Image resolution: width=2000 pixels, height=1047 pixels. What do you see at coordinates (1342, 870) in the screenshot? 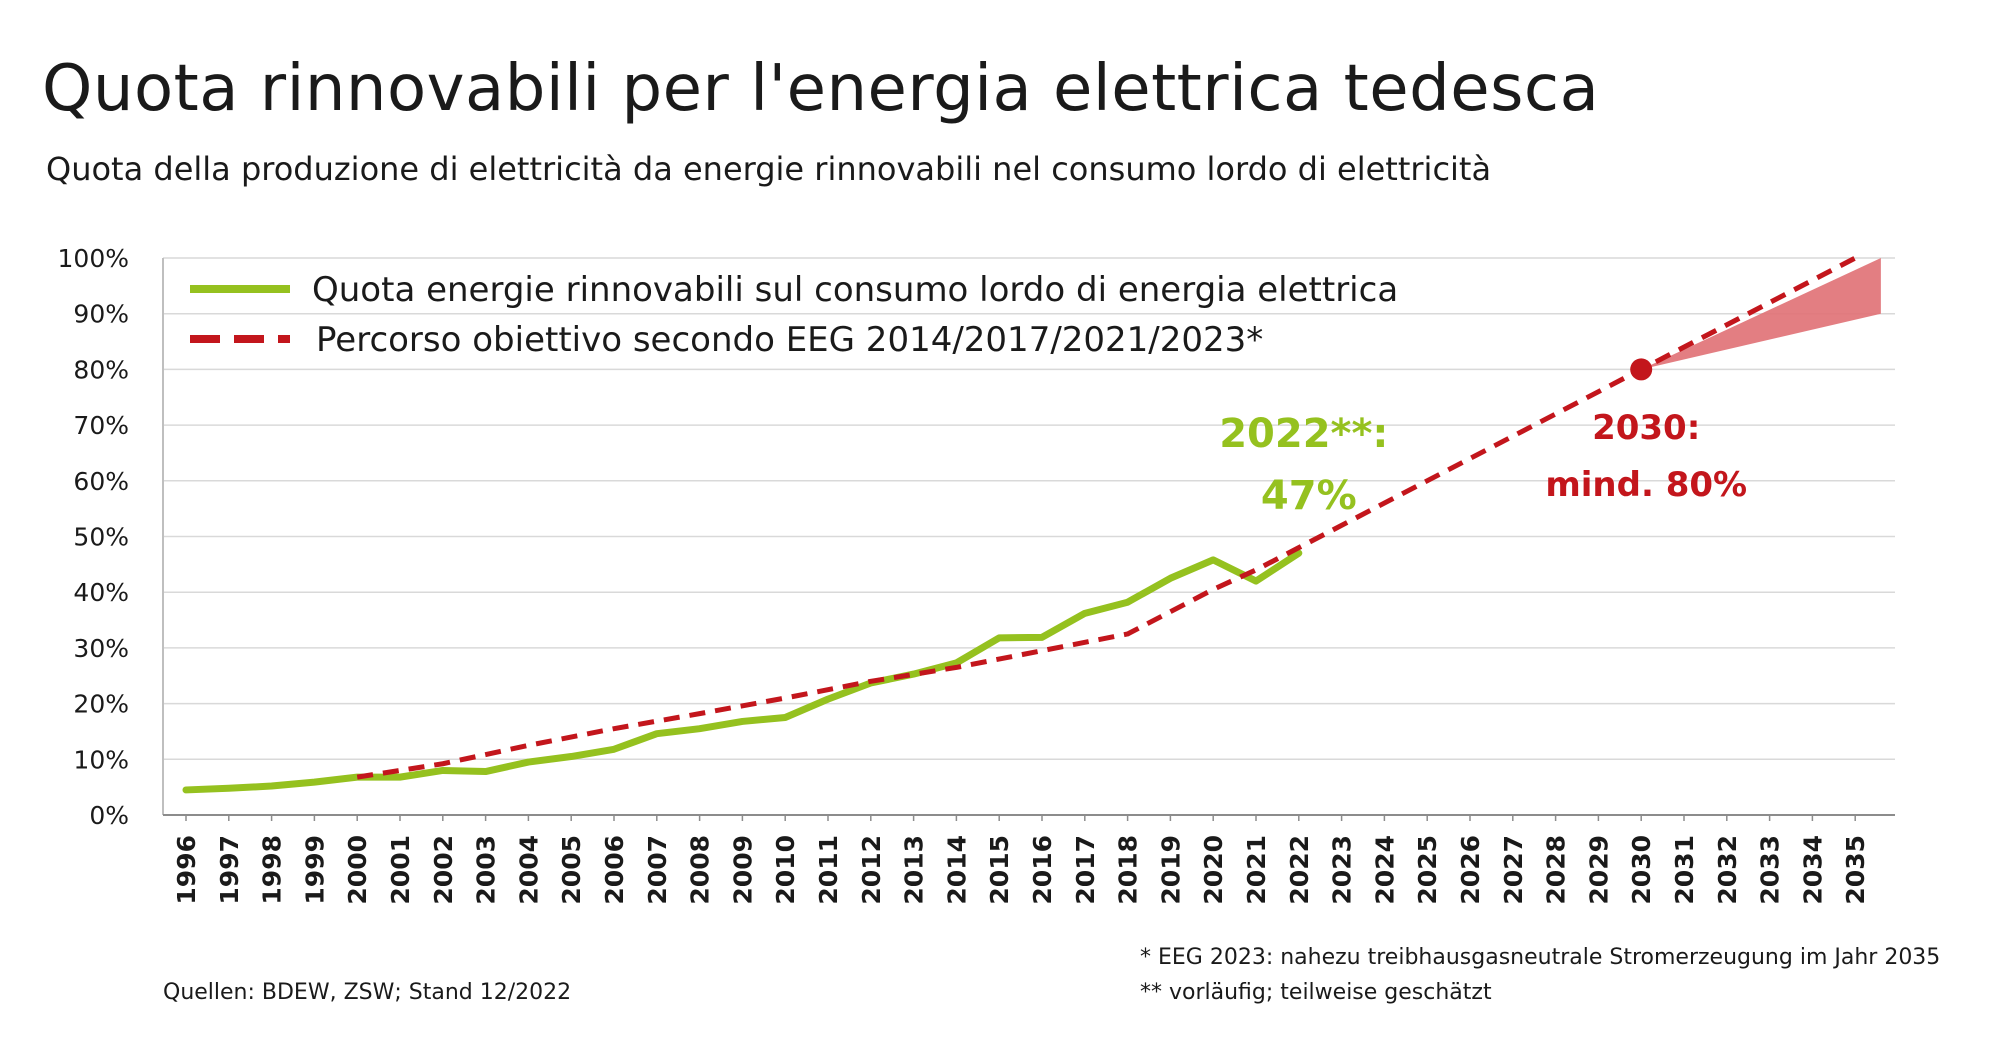
I see `x-tick-label: 2023` at bounding box center [1342, 870].